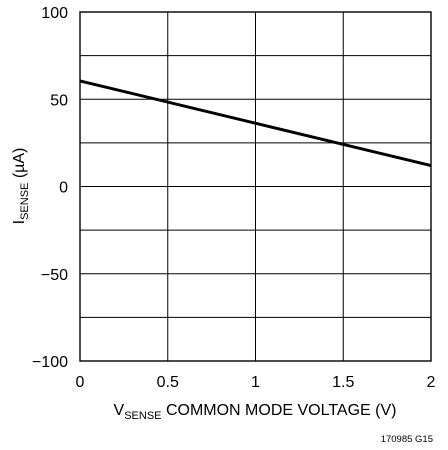  What do you see at coordinates (50, 188) in the screenshot?
I see `y-tick-labels: −100 −50 0 50 100` at bounding box center [50, 188].